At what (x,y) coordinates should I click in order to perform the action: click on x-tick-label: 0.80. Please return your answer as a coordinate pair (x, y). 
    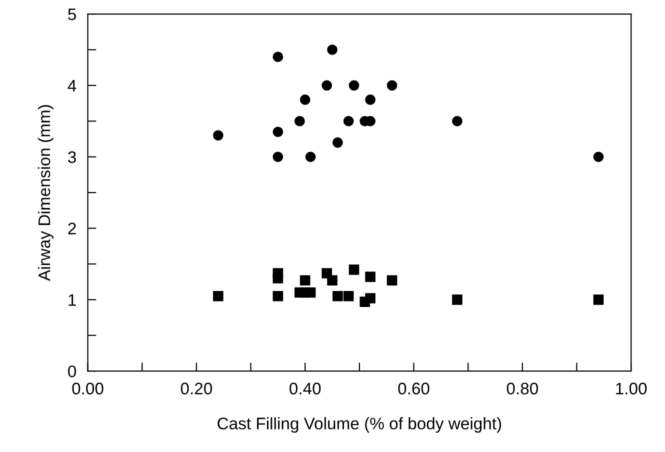
    Looking at the image, I should click on (522, 388).